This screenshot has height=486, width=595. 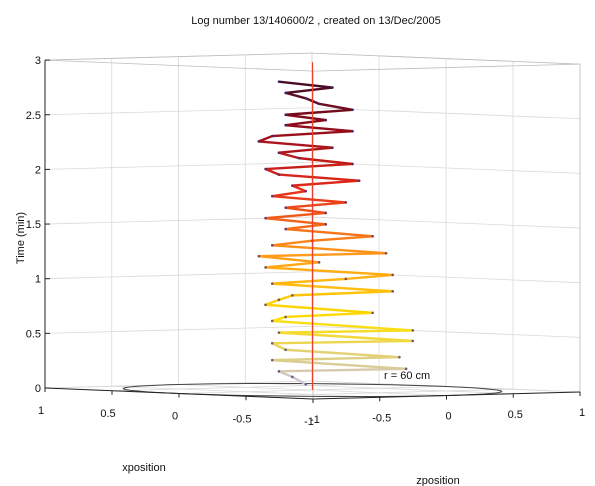 What do you see at coordinates (143, 468) in the screenshot?
I see `x-axis-label: xposition` at bounding box center [143, 468].